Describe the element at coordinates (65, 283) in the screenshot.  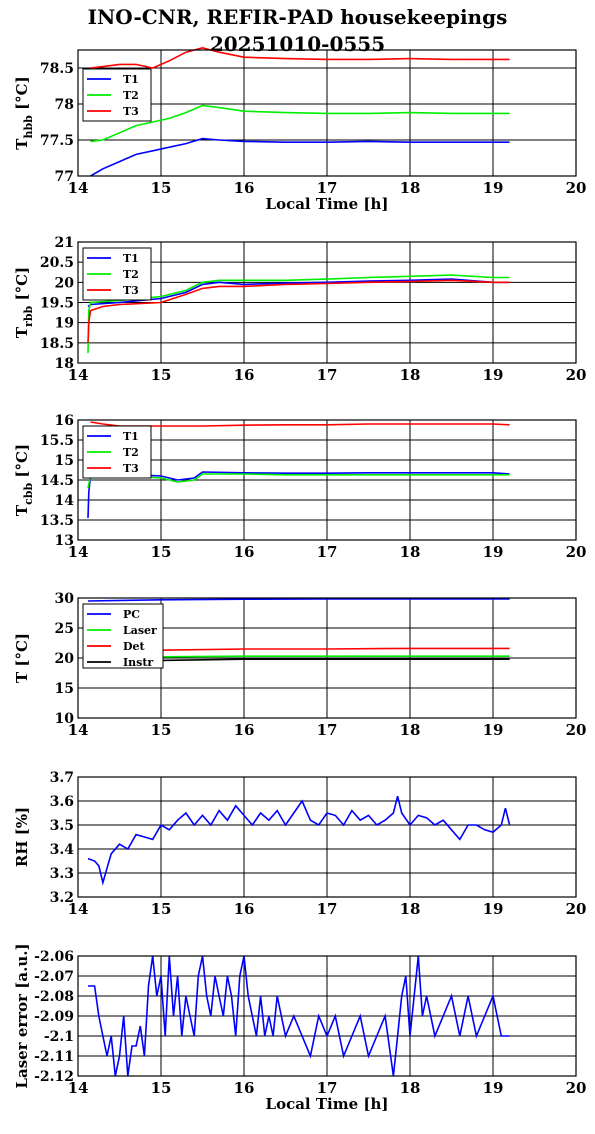
I see `y-tick-label: 20` at that location.